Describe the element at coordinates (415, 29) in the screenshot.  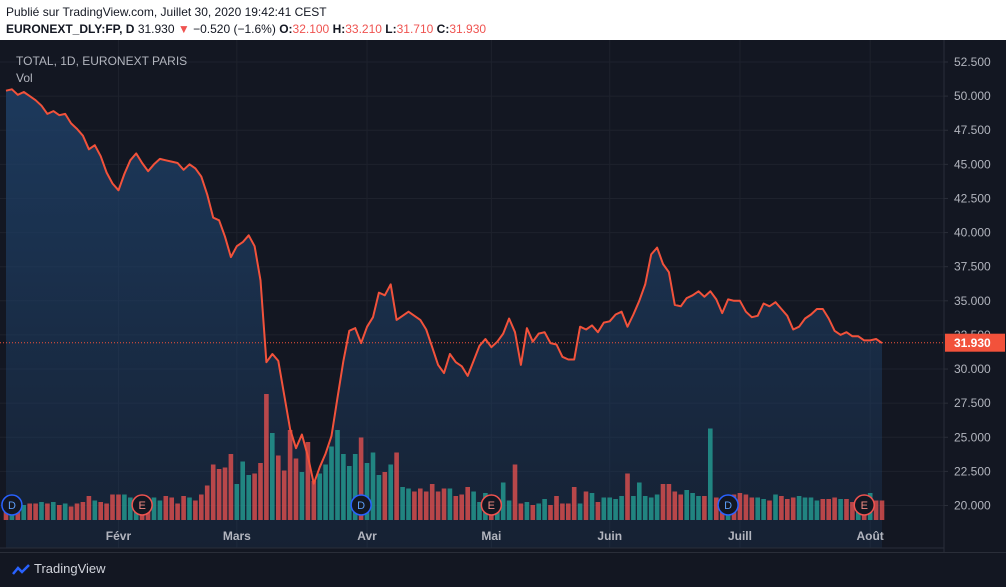
I see `low-value: 31.710` at that location.